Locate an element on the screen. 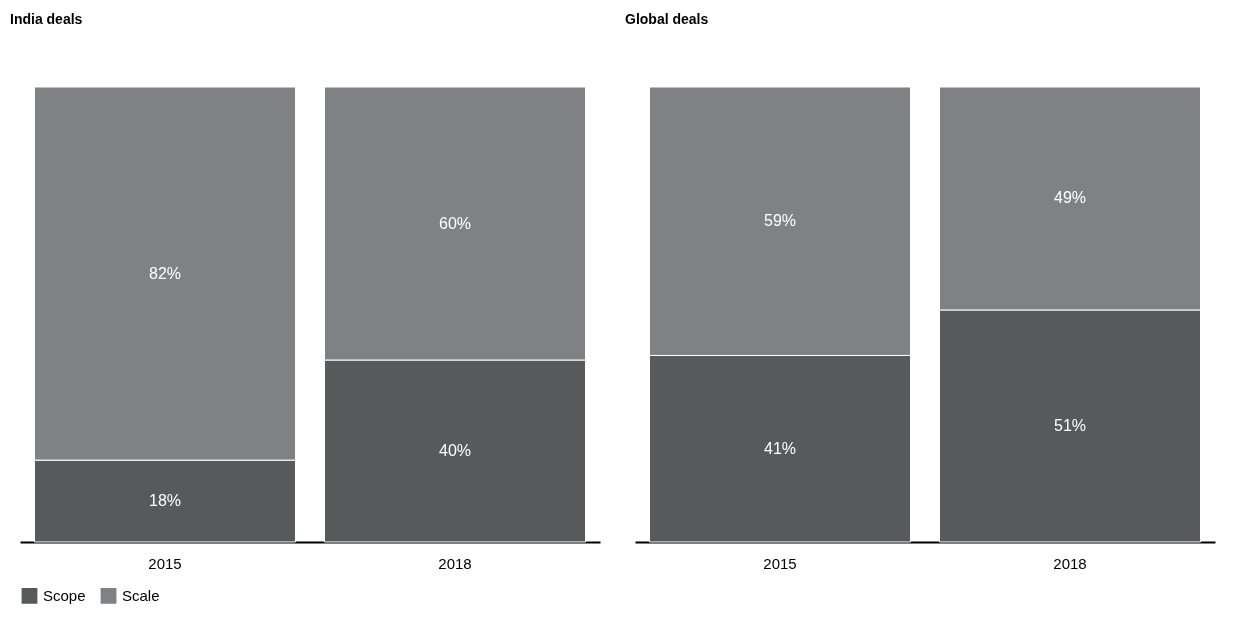 The height and width of the screenshot is (631, 1246). data-label: 49% is located at coordinates (1070, 198).